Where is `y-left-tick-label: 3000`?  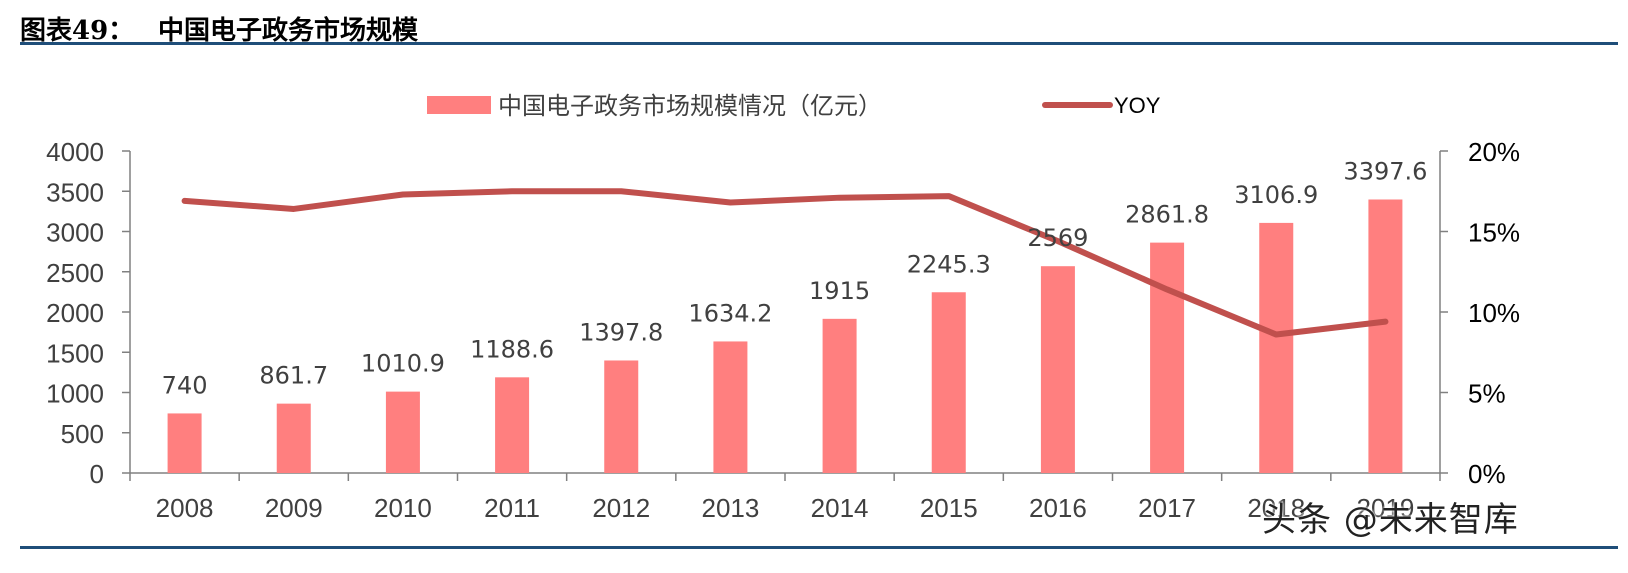 y-left-tick-label: 3000 is located at coordinates (75, 233).